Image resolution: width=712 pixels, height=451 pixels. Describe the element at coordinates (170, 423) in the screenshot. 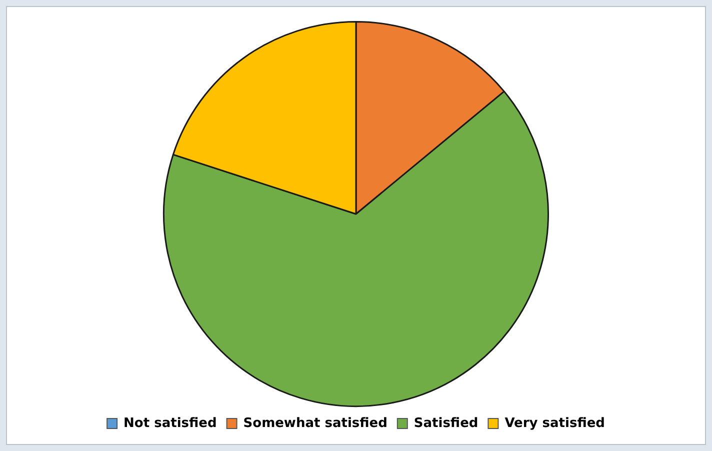

I see `legend-label: Not satisfied` at that location.